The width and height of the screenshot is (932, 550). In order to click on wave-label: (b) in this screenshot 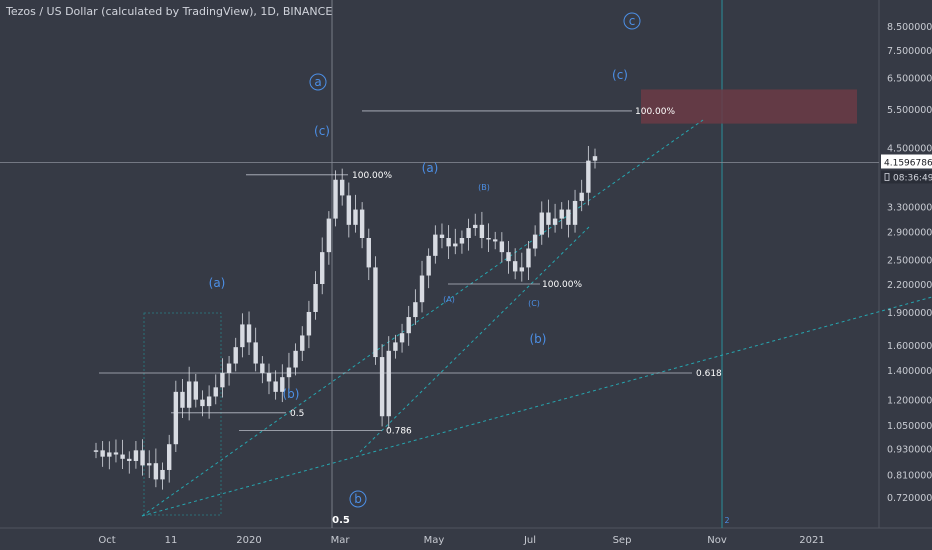, I will do `click(538, 339)`.